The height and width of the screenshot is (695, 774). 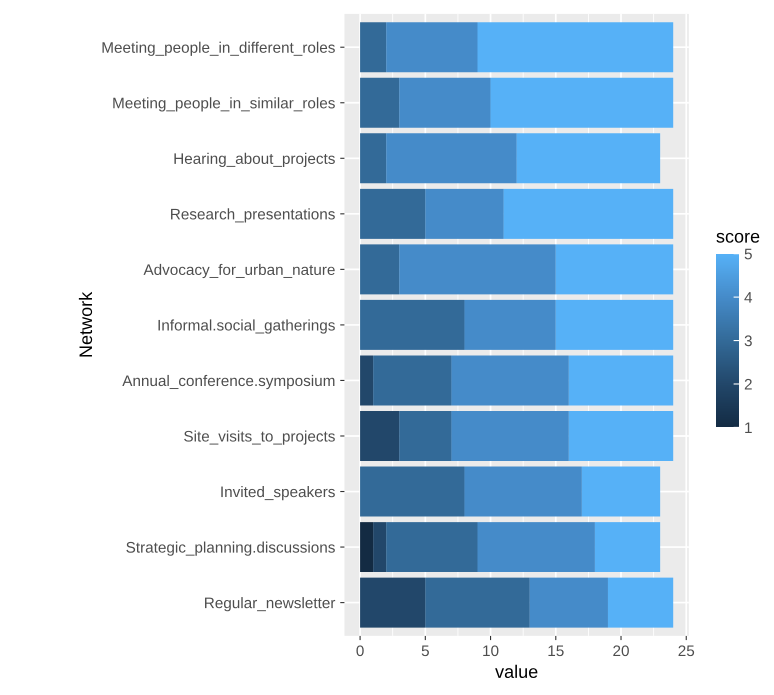 What do you see at coordinates (270, 604) in the screenshot?
I see `y-tick-label: Regular_newsletter` at bounding box center [270, 604].